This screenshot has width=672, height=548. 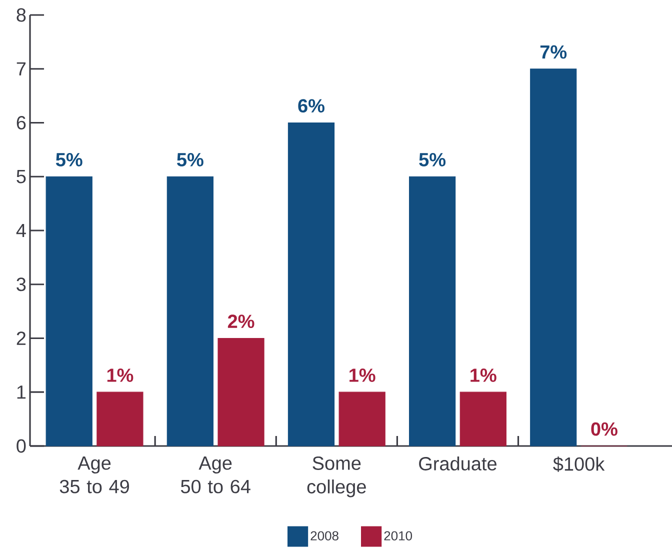 I want to click on x-tick-label: $100k, so click(x=579, y=464).